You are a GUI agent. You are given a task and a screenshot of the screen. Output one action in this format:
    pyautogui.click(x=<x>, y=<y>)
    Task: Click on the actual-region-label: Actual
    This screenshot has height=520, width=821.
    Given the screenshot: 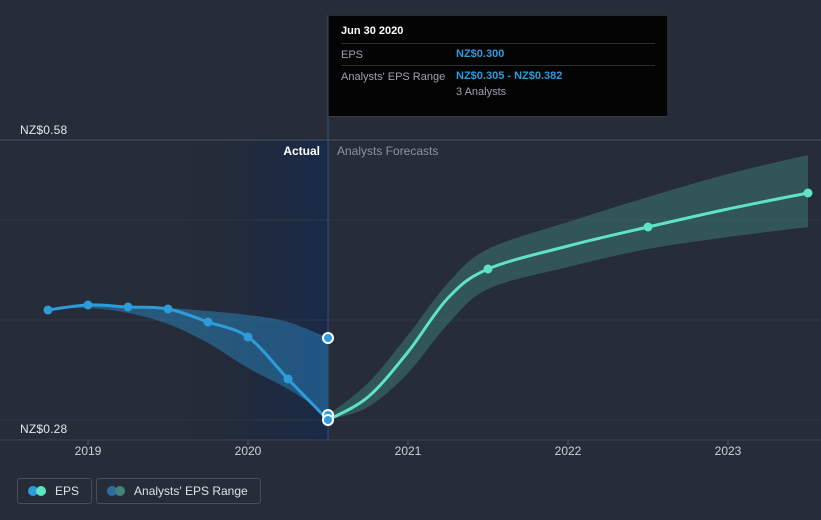 What is the action you would take?
    pyautogui.click(x=301, y=151)
    